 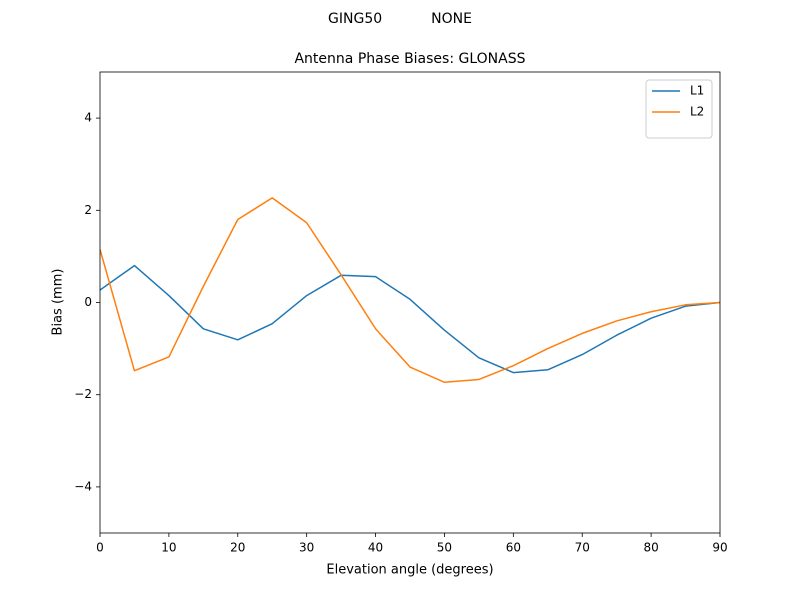 I want to click on data-line, so click(x=410, y=319).